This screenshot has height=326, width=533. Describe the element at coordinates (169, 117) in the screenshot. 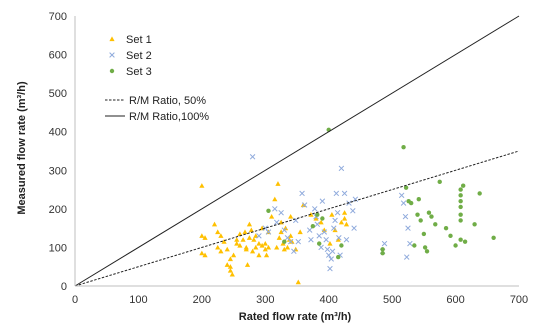

I see `legend-label: R/M Ratio,100%` at that location.